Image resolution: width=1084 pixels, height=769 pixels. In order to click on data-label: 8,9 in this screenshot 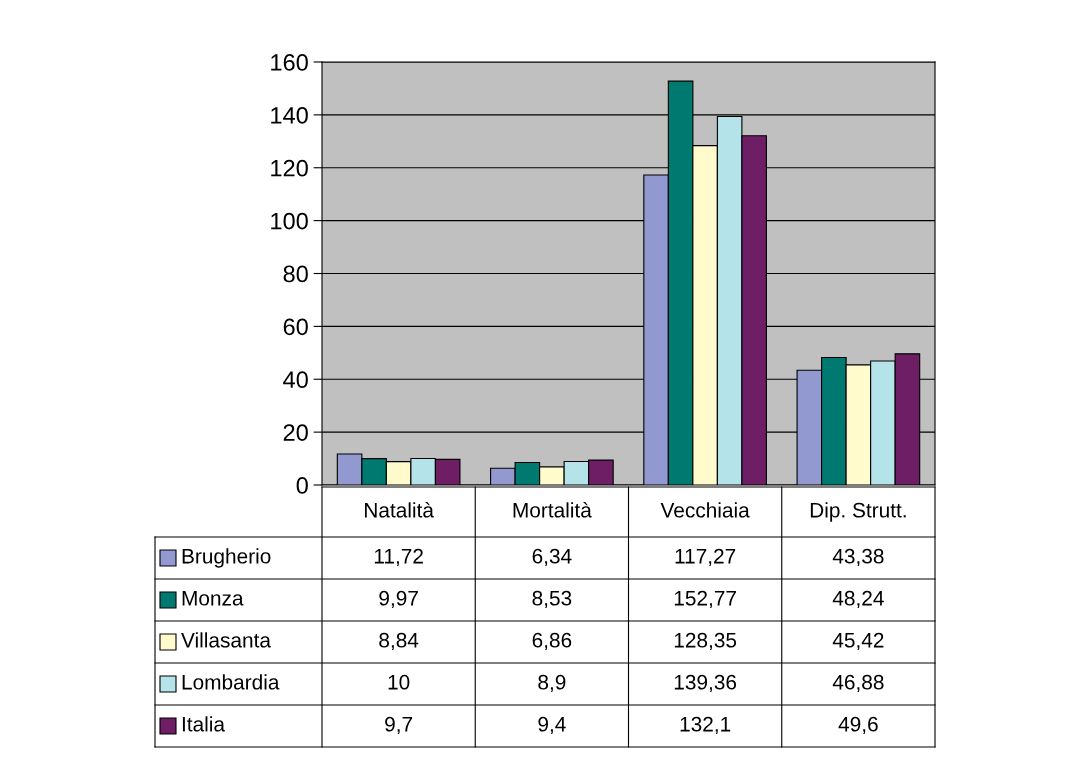, I will do `click(552, 683)`.